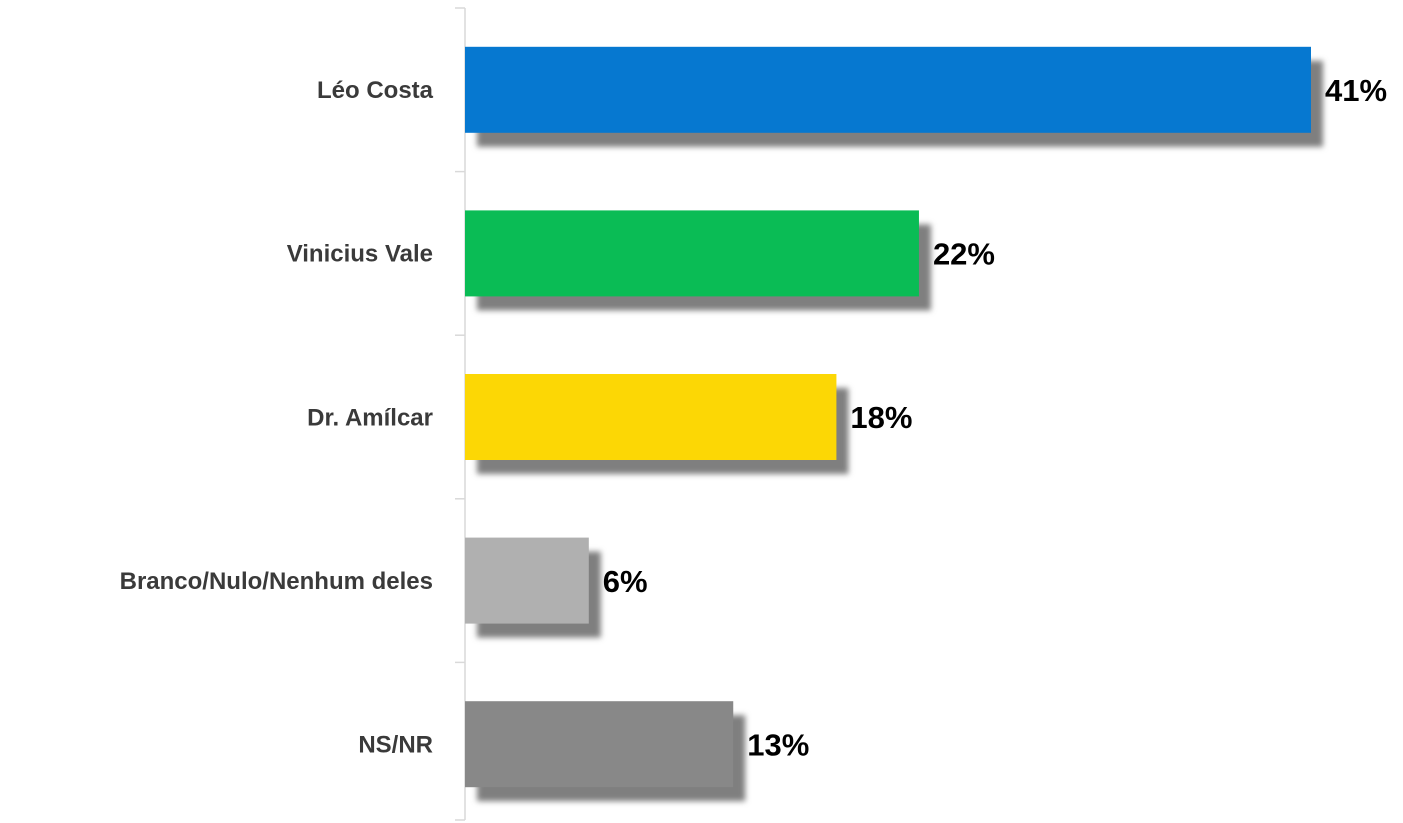 This screenshot has width=1403, height=823. I want to click on value-label: 6%, so click(625, 581).